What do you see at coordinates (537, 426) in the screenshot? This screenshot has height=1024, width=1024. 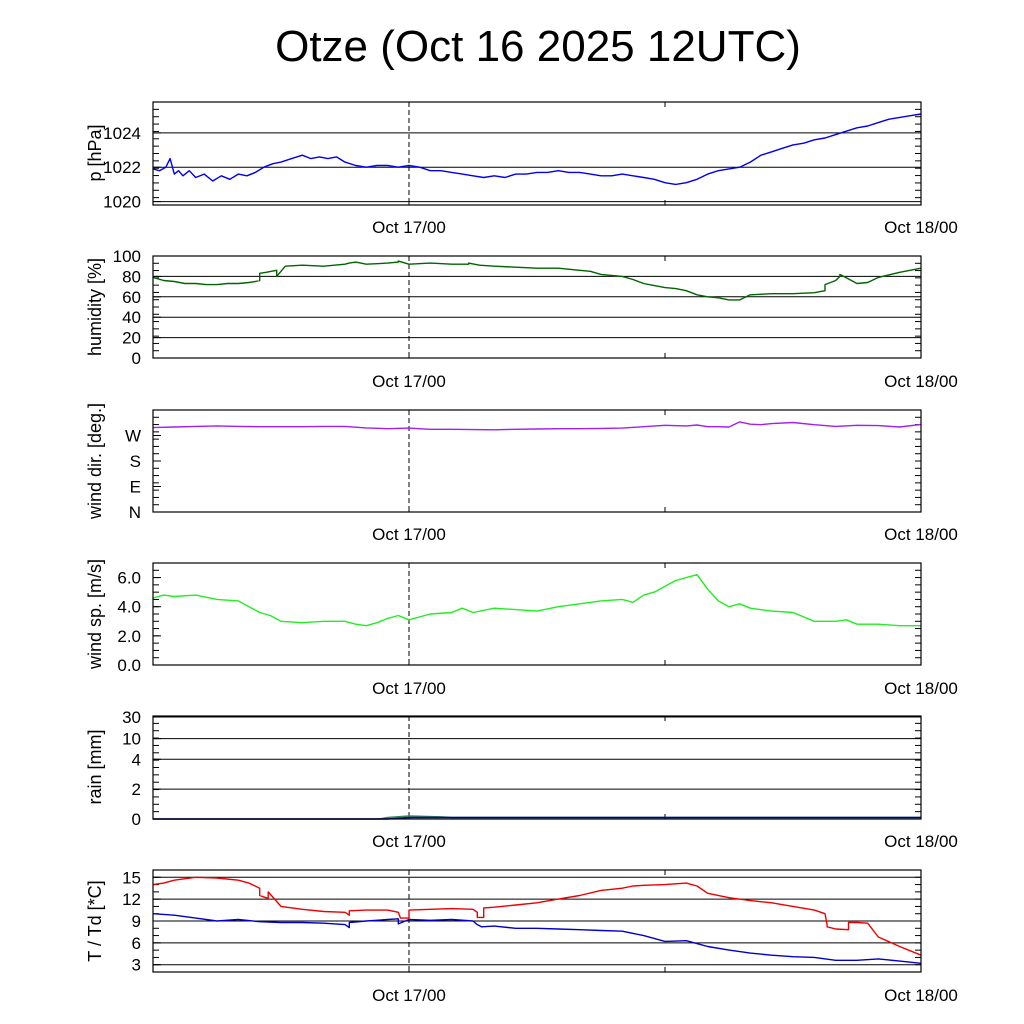 I see `series-wind_dir-line` at bounding box center [537, 426].